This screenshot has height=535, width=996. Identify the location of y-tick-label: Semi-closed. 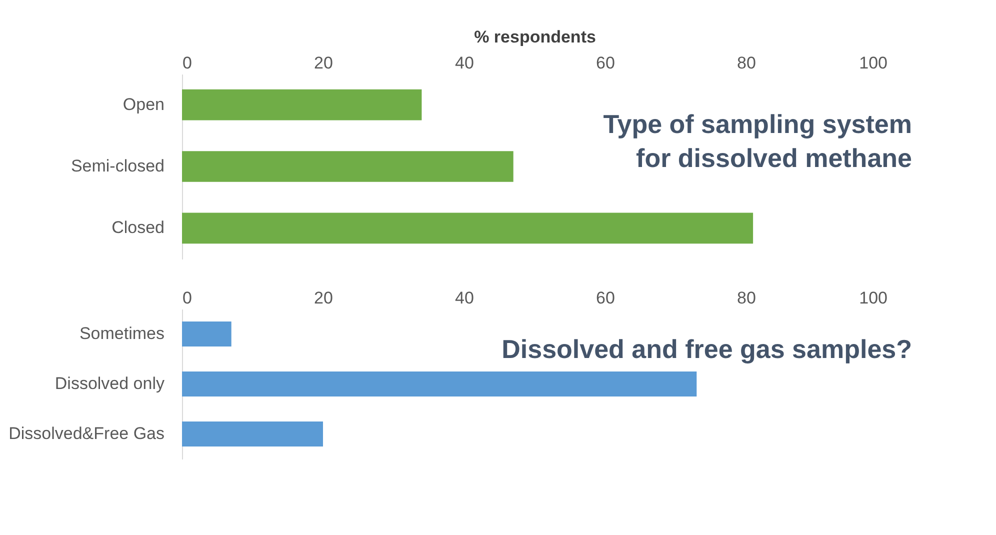
(117, 166).